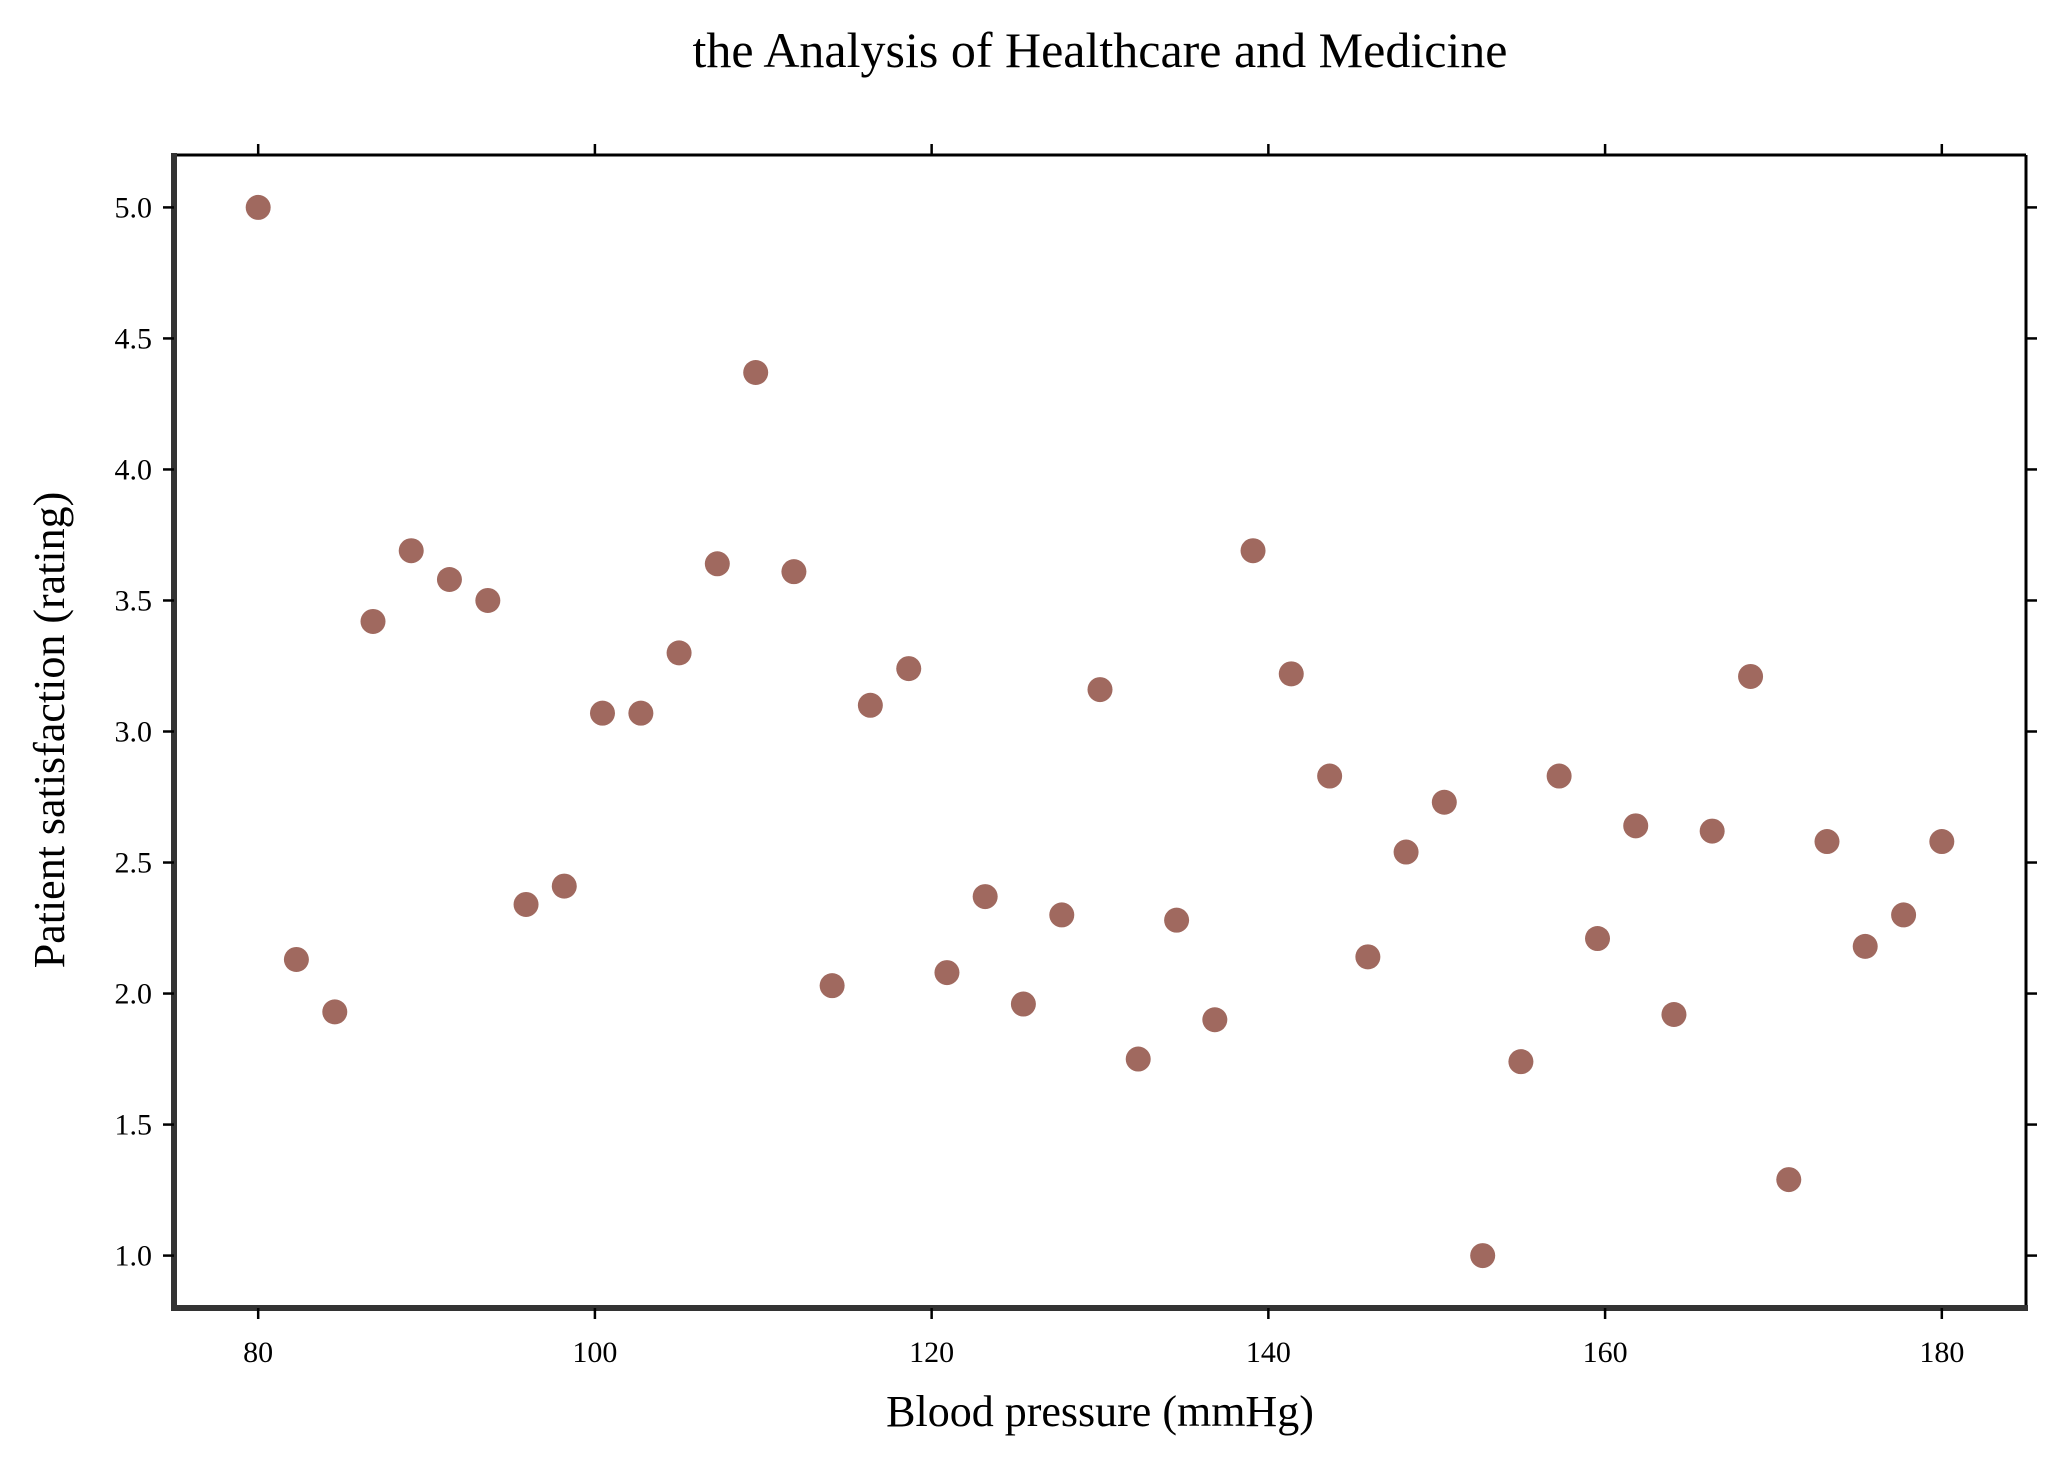 Image resolution: width=2060 pixels, height=1460 pixels. I want to click on y-tick-label: 3.0, so click(134, 732).